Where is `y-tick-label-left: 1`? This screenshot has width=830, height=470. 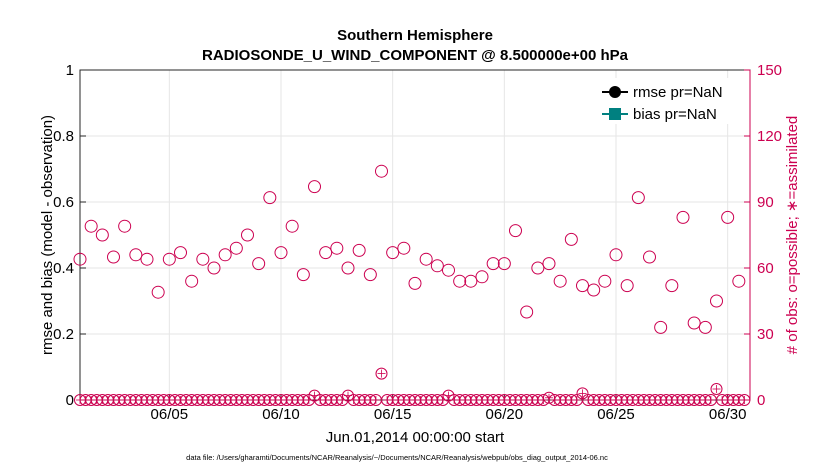
y-tick-label-left: 1 is located at coordinates (70, 70).